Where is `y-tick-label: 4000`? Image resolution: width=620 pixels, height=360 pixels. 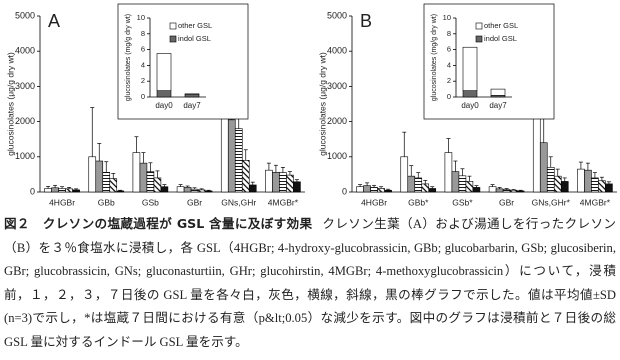 y-tick-label: 4000 is located at coordinates (25, 51).